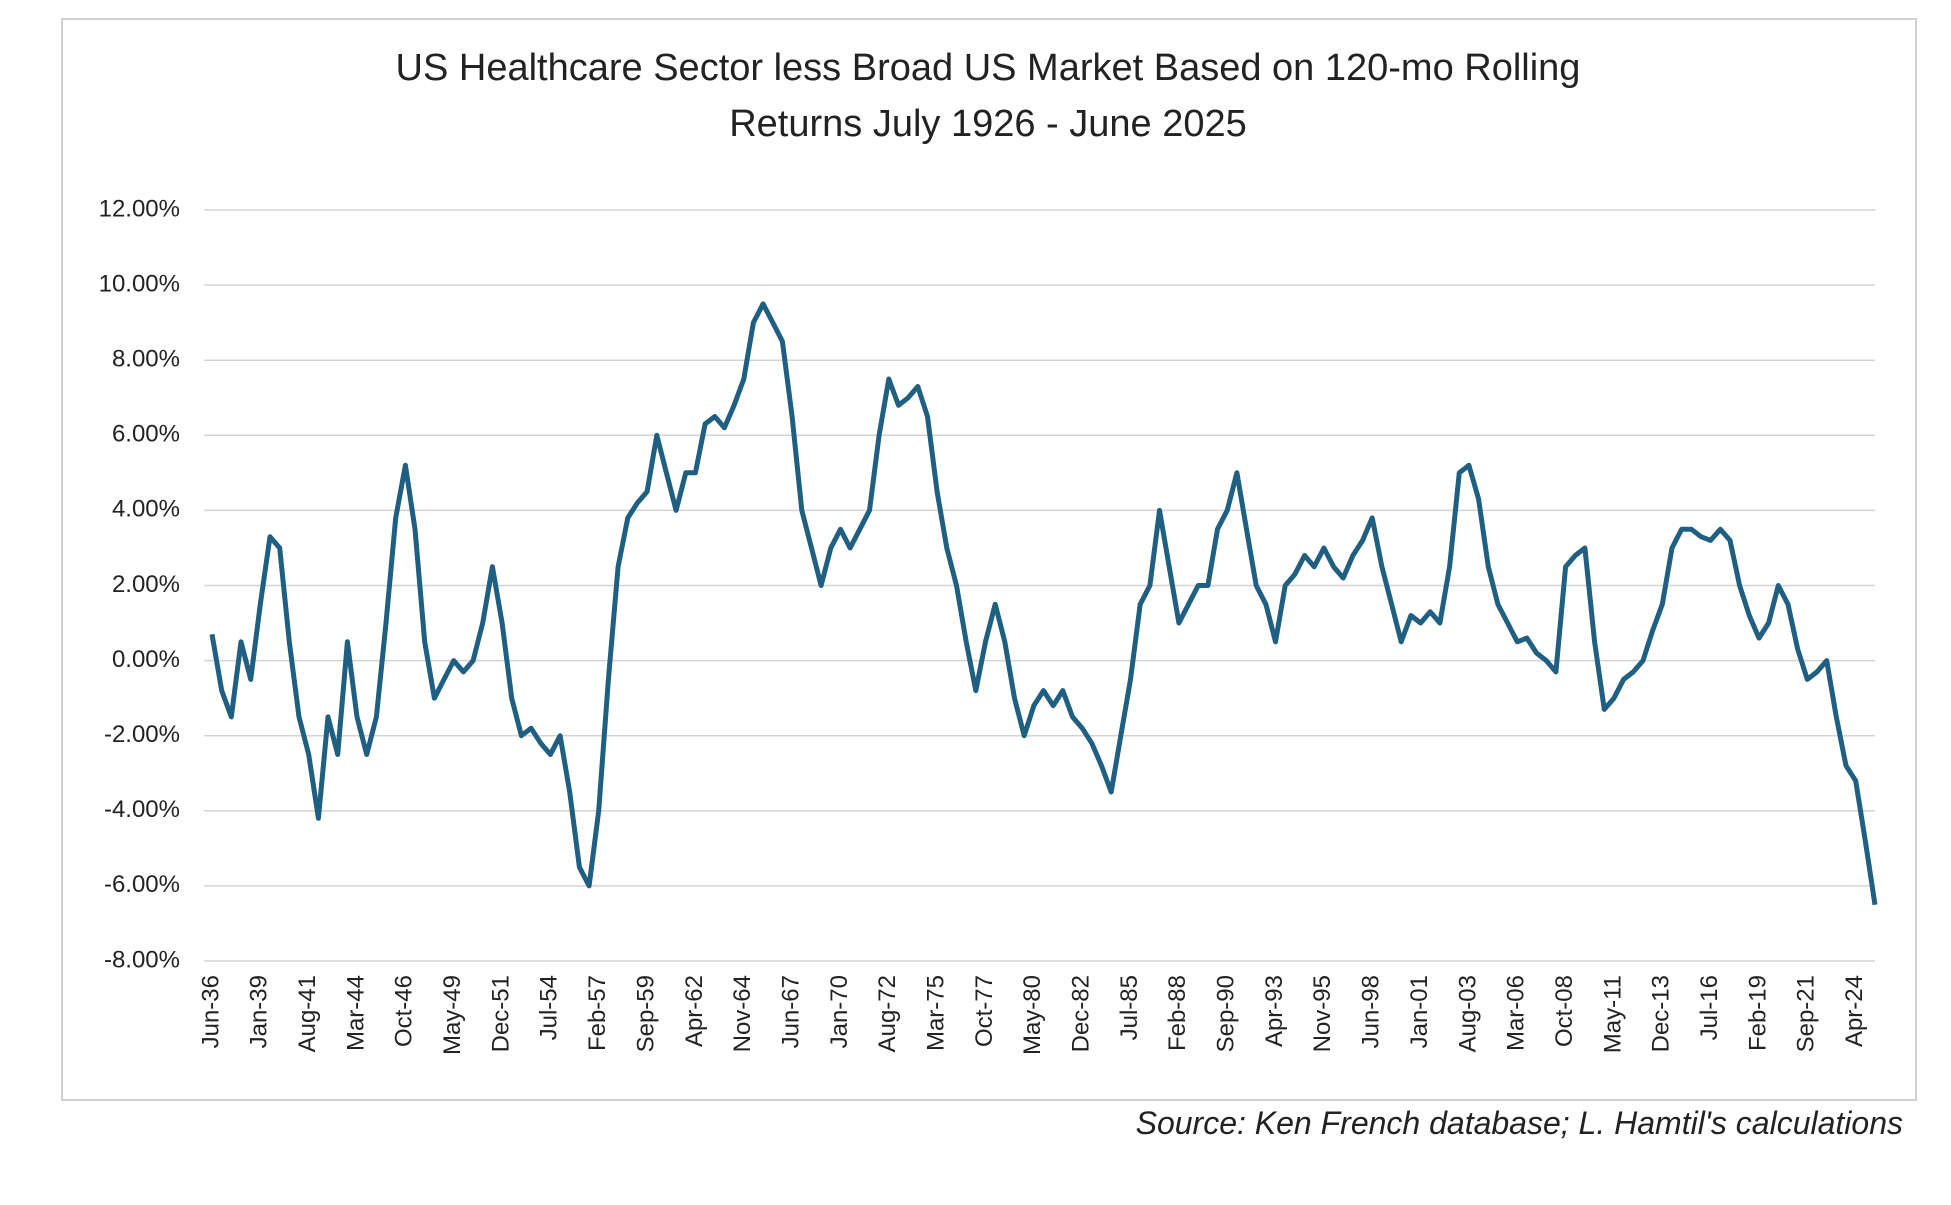 Image resolution: width=1951 pixels, height=1205 pixels. I want to click on x-tick-label: Jan-39, so click(259, 1011).